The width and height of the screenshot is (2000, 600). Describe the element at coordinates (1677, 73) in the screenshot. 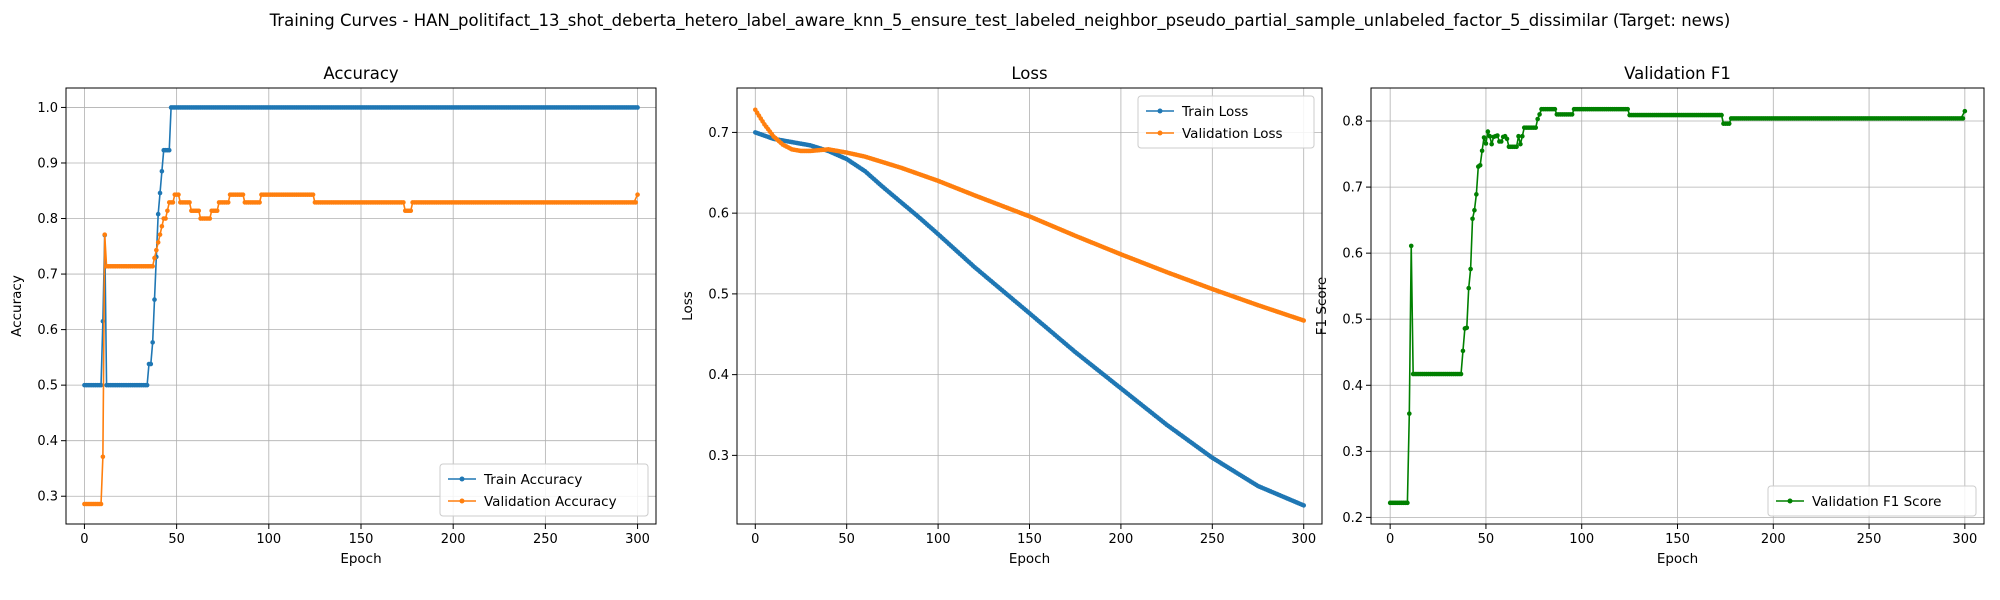

I see `chart-title: Validation F1` at that location.